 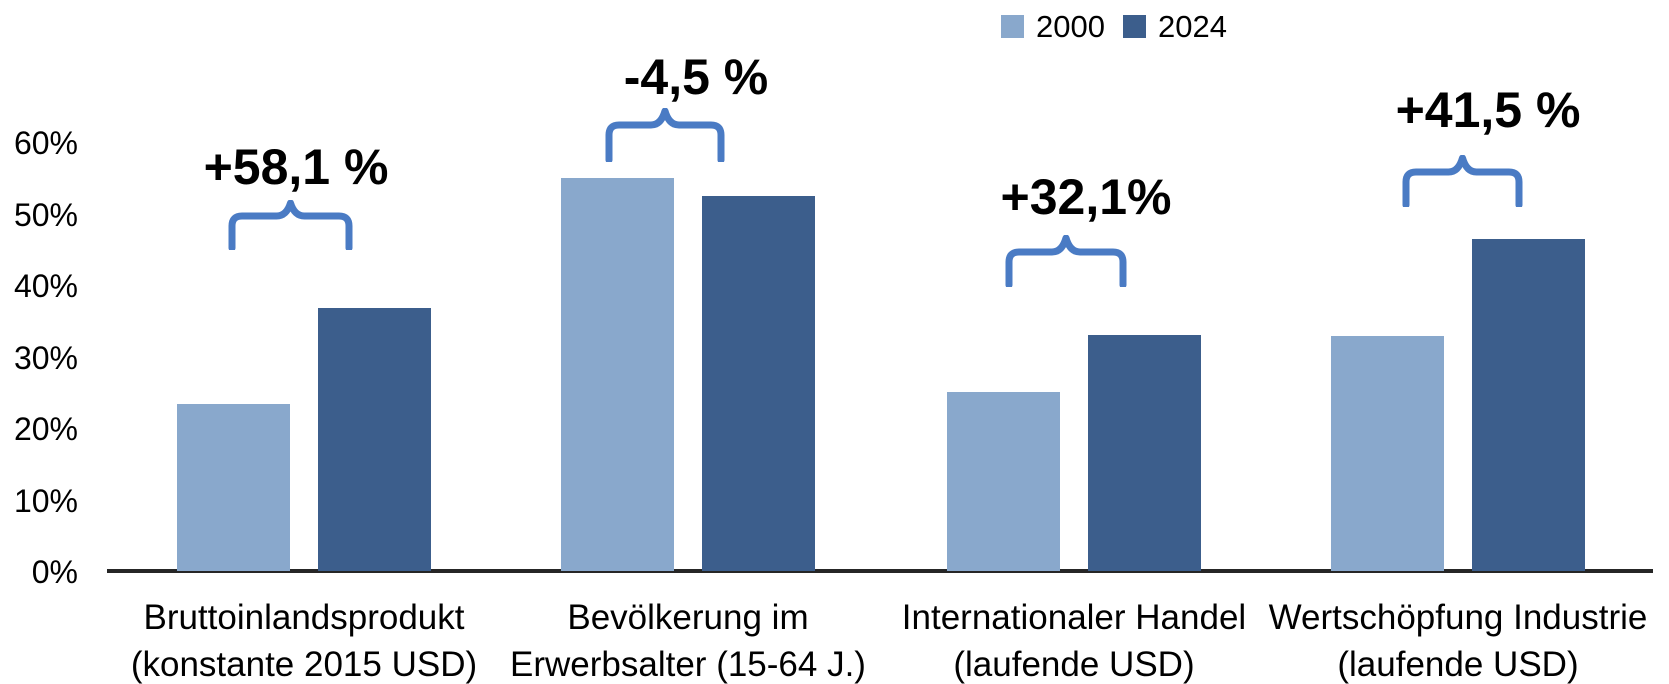 What do you see at coordinates (233, 487) in the screenshot?
I see `bar-2000-group1` at bounding box center [233, 487].